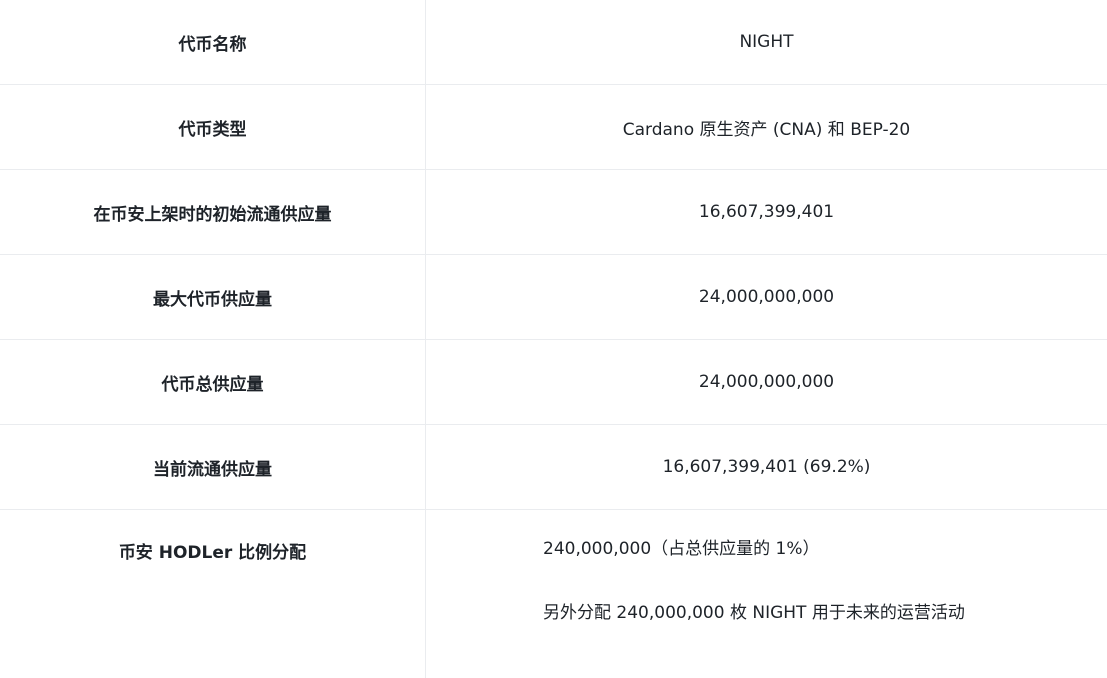 Image resolution: width=1107 pixels, height=678 pixels. What do you see at coordinates (766, 127) in the screenshot?
I see `row-value: Cardano 原生资产 (CNA) 和 BEP-20` at bounding box center [766, 127].